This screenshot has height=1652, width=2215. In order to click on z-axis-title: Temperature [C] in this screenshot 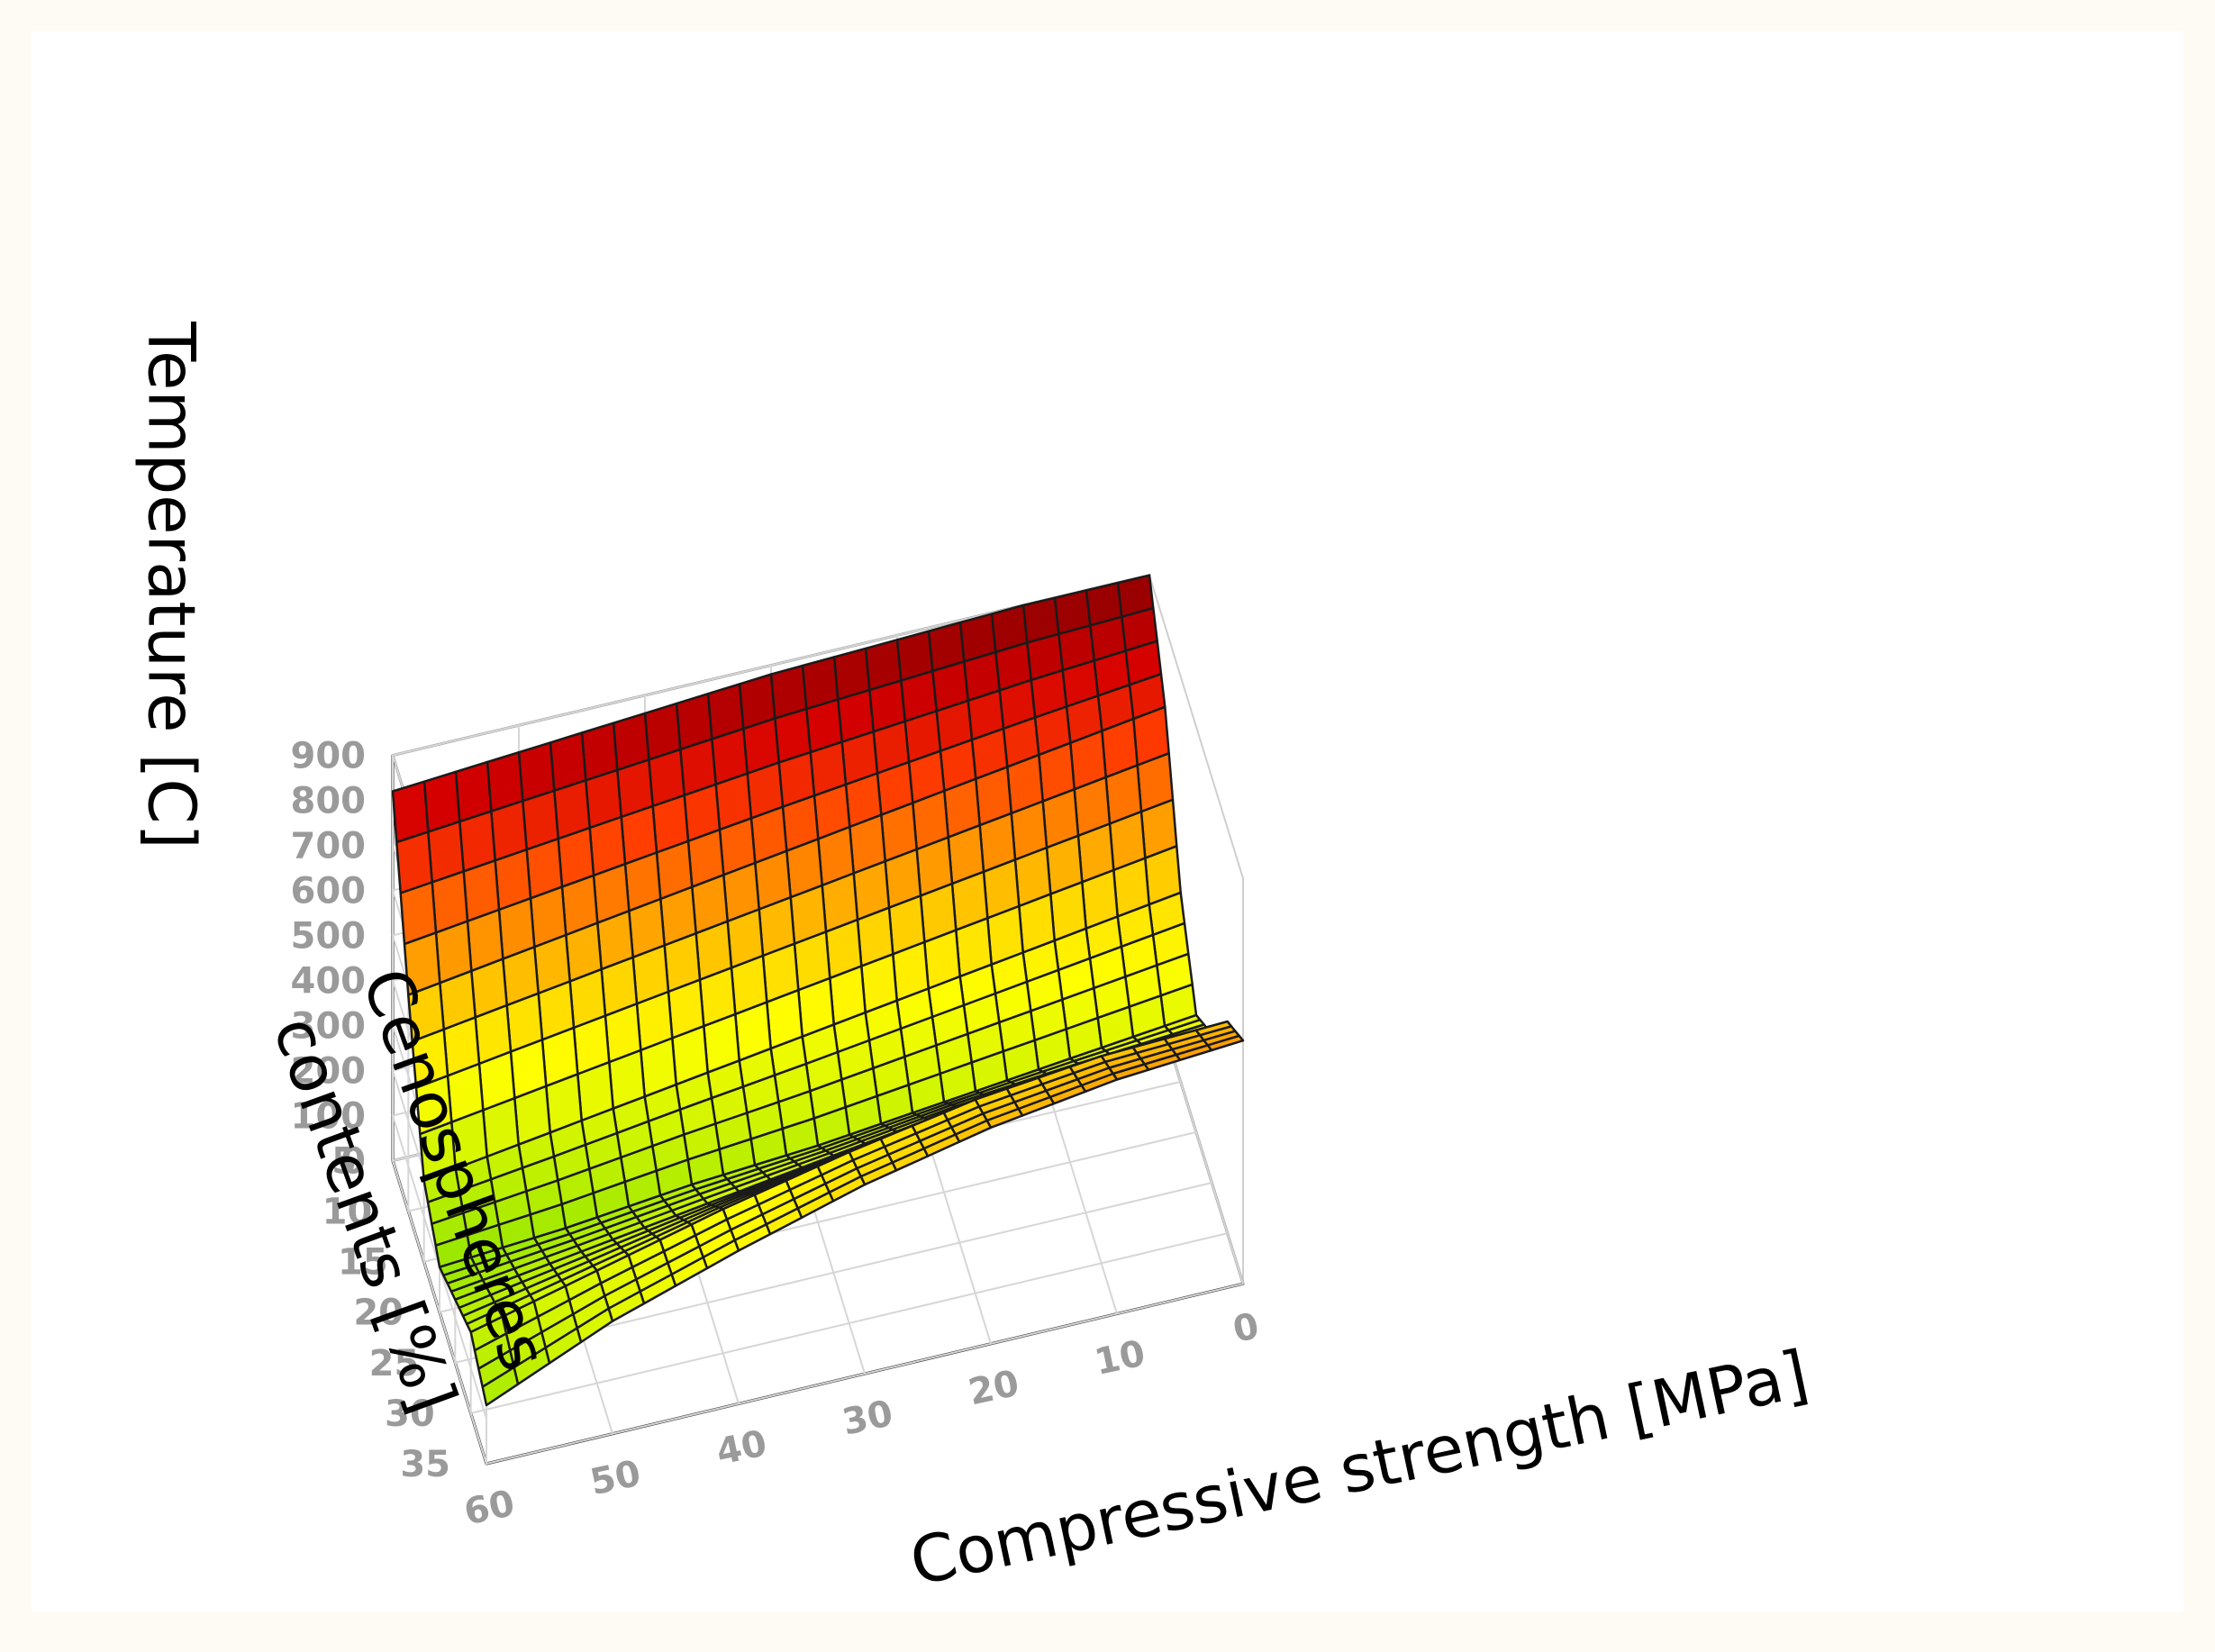, I will do `click(171, 585)`.